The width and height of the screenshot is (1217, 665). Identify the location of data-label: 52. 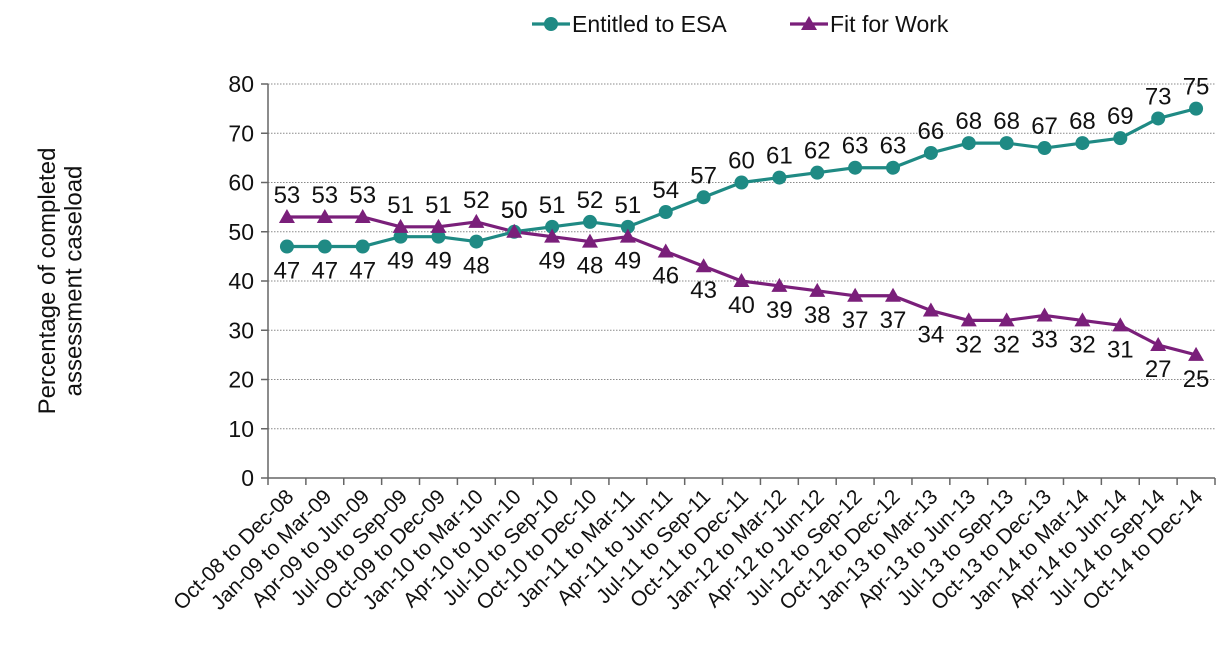
(590, 200).